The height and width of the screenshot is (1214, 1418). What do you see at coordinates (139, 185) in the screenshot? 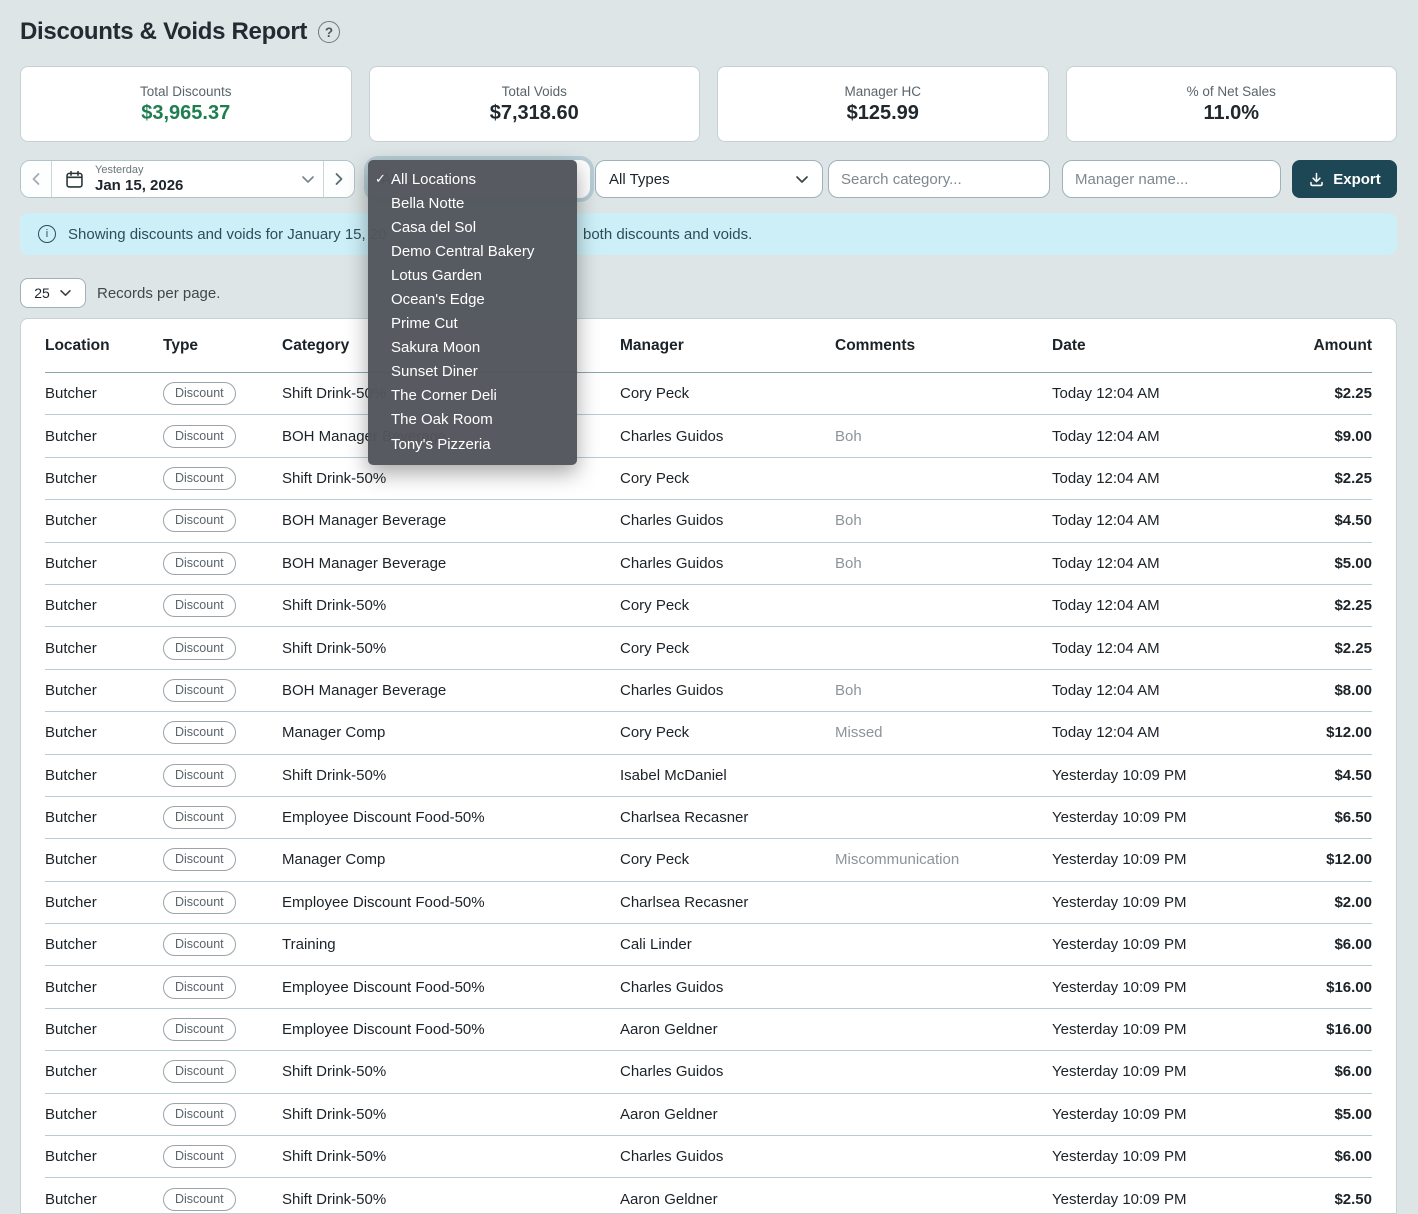
I see `date-value: Jan 15, 2026` at bounding box center [139, 185].